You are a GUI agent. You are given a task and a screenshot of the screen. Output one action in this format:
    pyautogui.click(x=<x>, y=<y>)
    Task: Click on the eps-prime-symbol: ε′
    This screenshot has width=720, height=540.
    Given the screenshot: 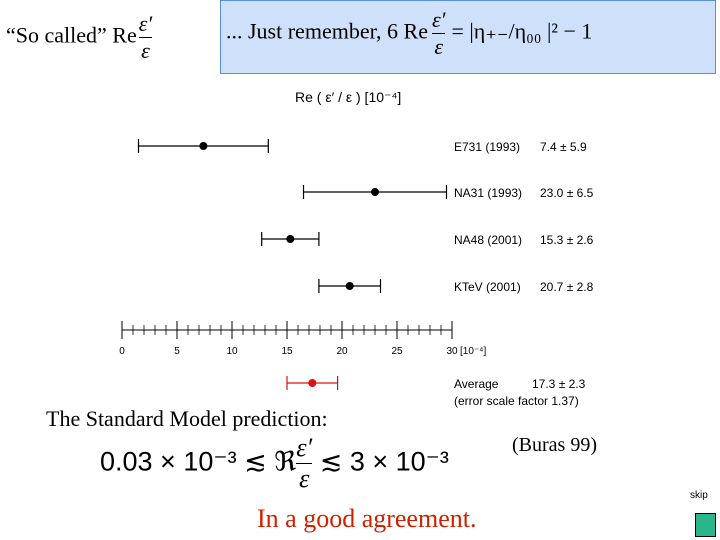 What is the action you would take?
    pyautogui.click(x=145, y=23)
    